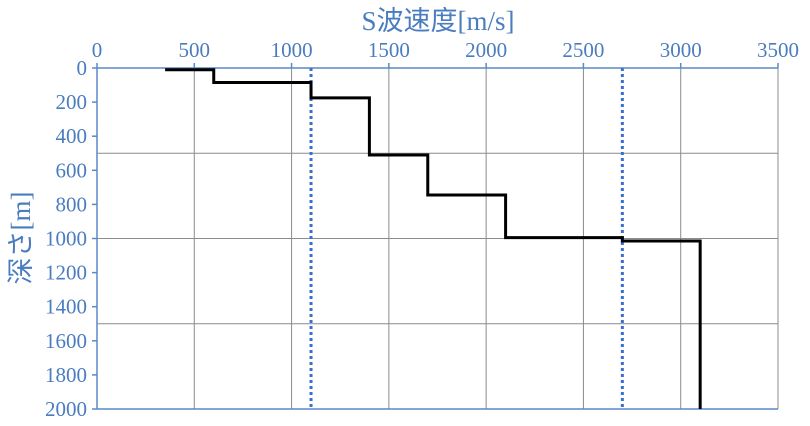 This screenshot has height=426, width=810. Describe the element at coordinates (66, 307) in the screenshot. I see `y-tick-label-1400: 1400` at that location.